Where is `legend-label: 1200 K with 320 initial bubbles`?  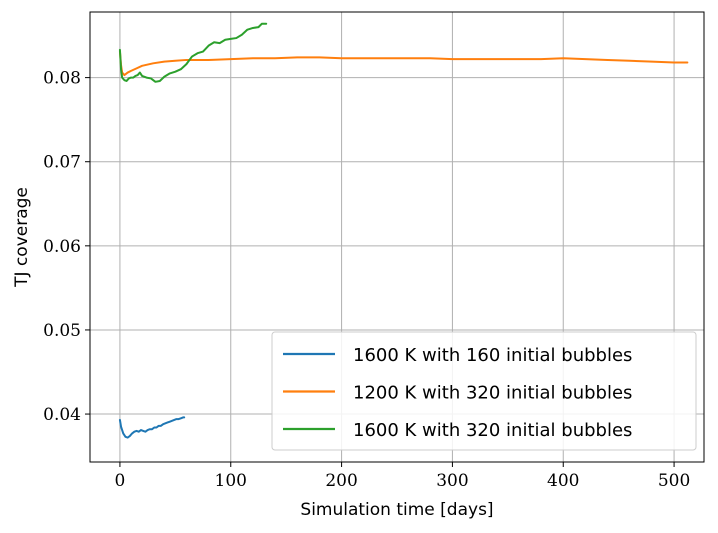 legend-label: 1200 K with 320 initial bubbles is located at coordinates (492, 393).